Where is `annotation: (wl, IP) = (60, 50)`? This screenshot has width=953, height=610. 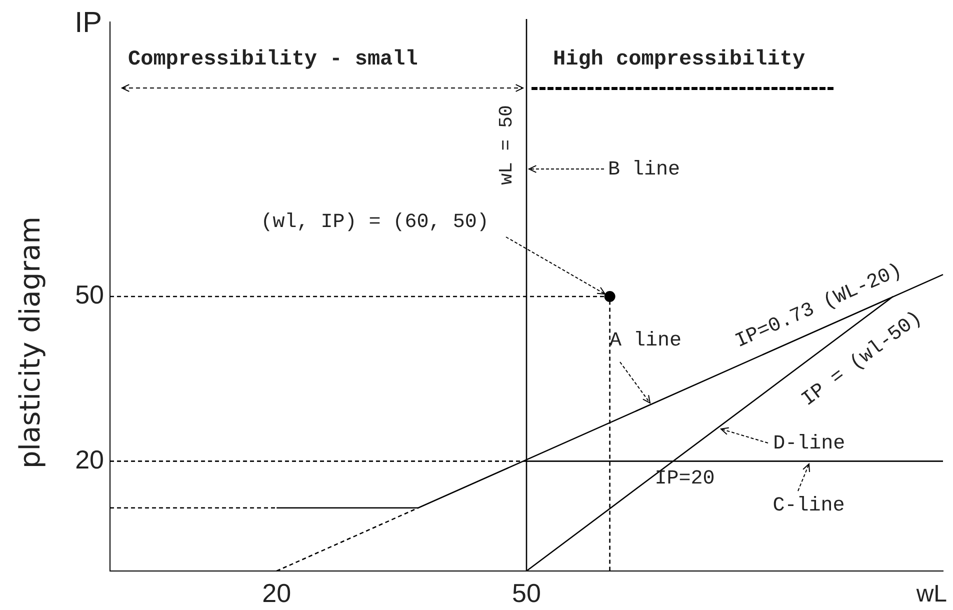
annotation: (wl, IP) = (60, 50) is located at coordinates (374, 222).